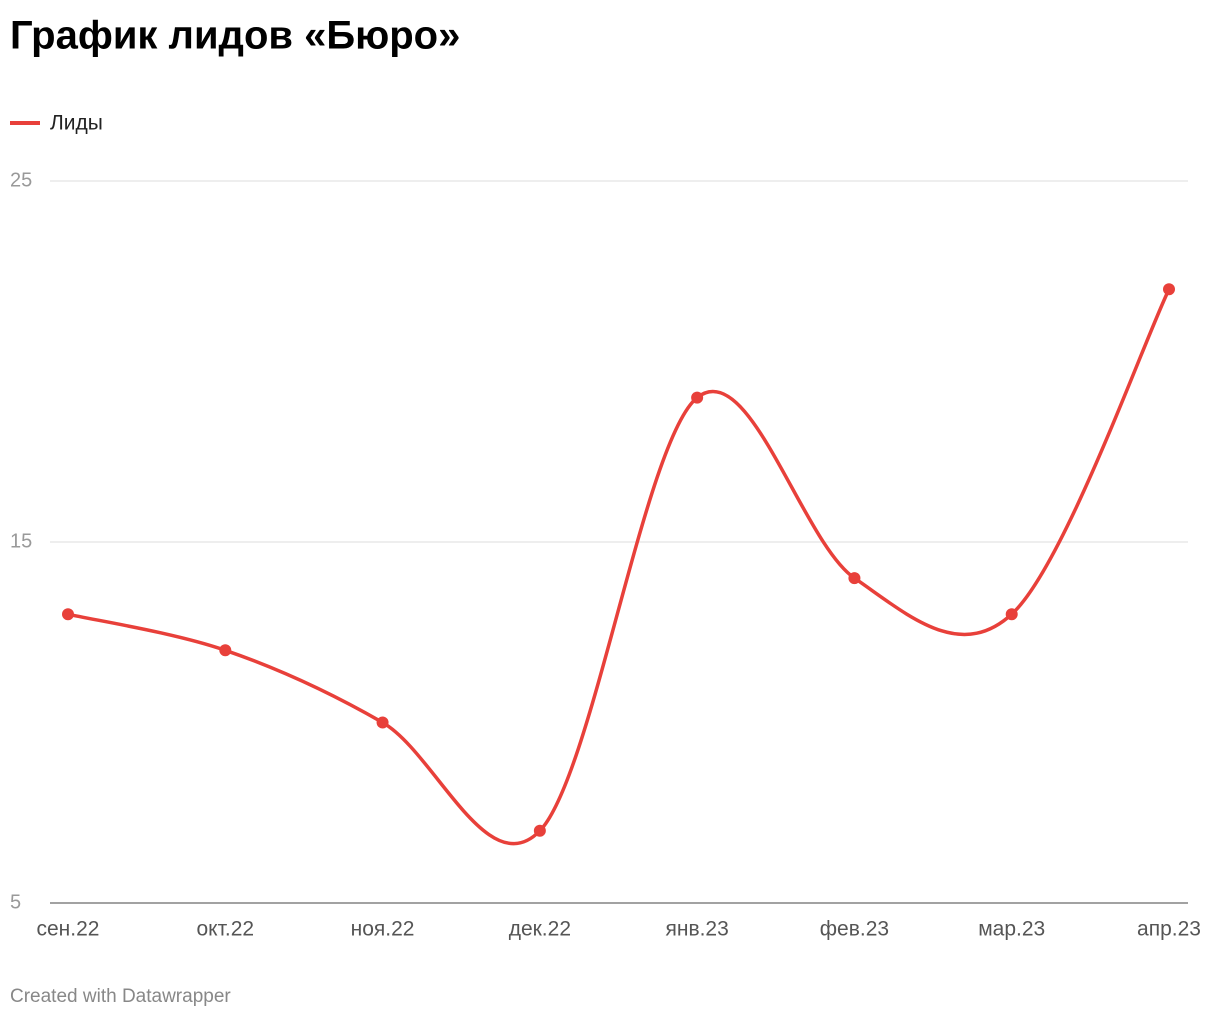 This screenshot has width=1220, height=1020. I want to click on y-tick-label: 5, so click(15, 902).